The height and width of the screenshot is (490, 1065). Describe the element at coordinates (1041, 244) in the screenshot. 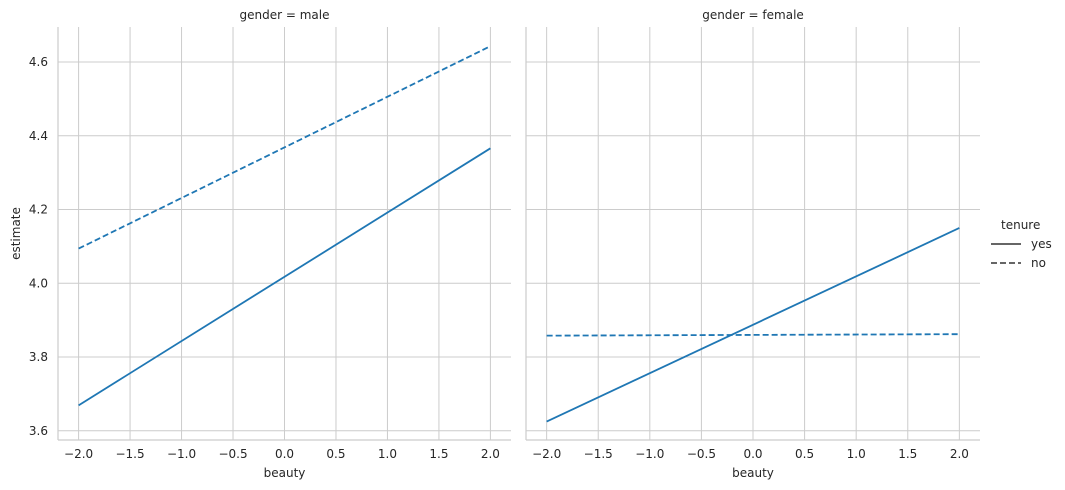

I see `legend-label-yes: yes` at that location.